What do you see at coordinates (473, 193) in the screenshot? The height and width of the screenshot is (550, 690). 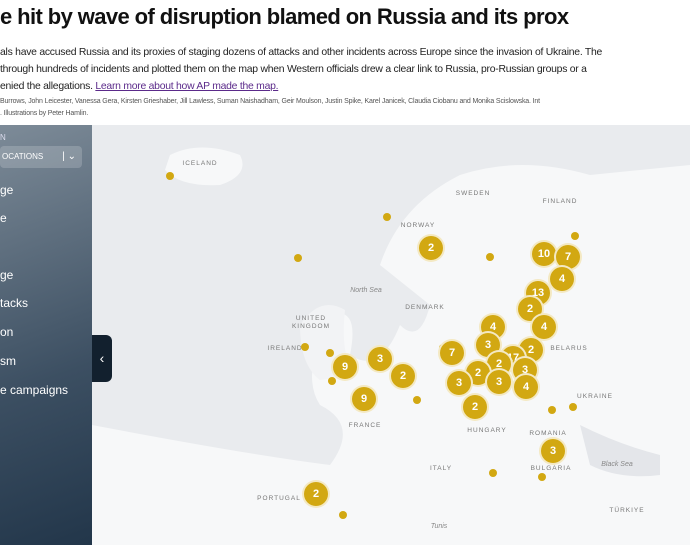 I see `map-place-label: SWEDEN` at bounding box center [473, 193].